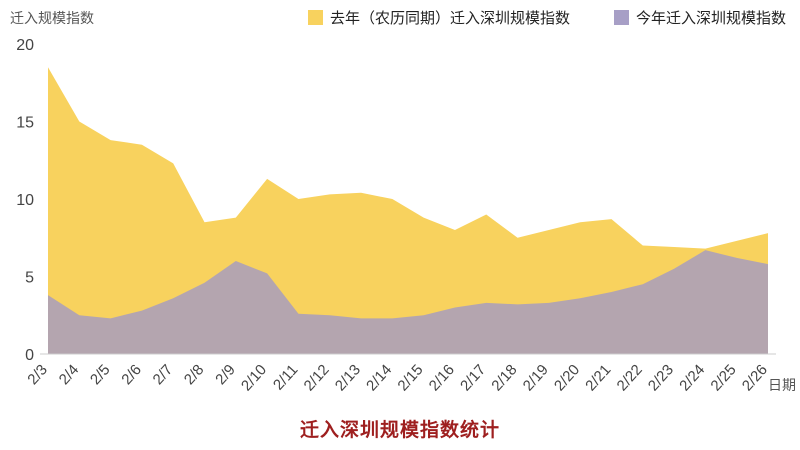  I want to click on legend-label-last-year: 去年（农历同期）迁入深圳规模指数, so click(449, 18).